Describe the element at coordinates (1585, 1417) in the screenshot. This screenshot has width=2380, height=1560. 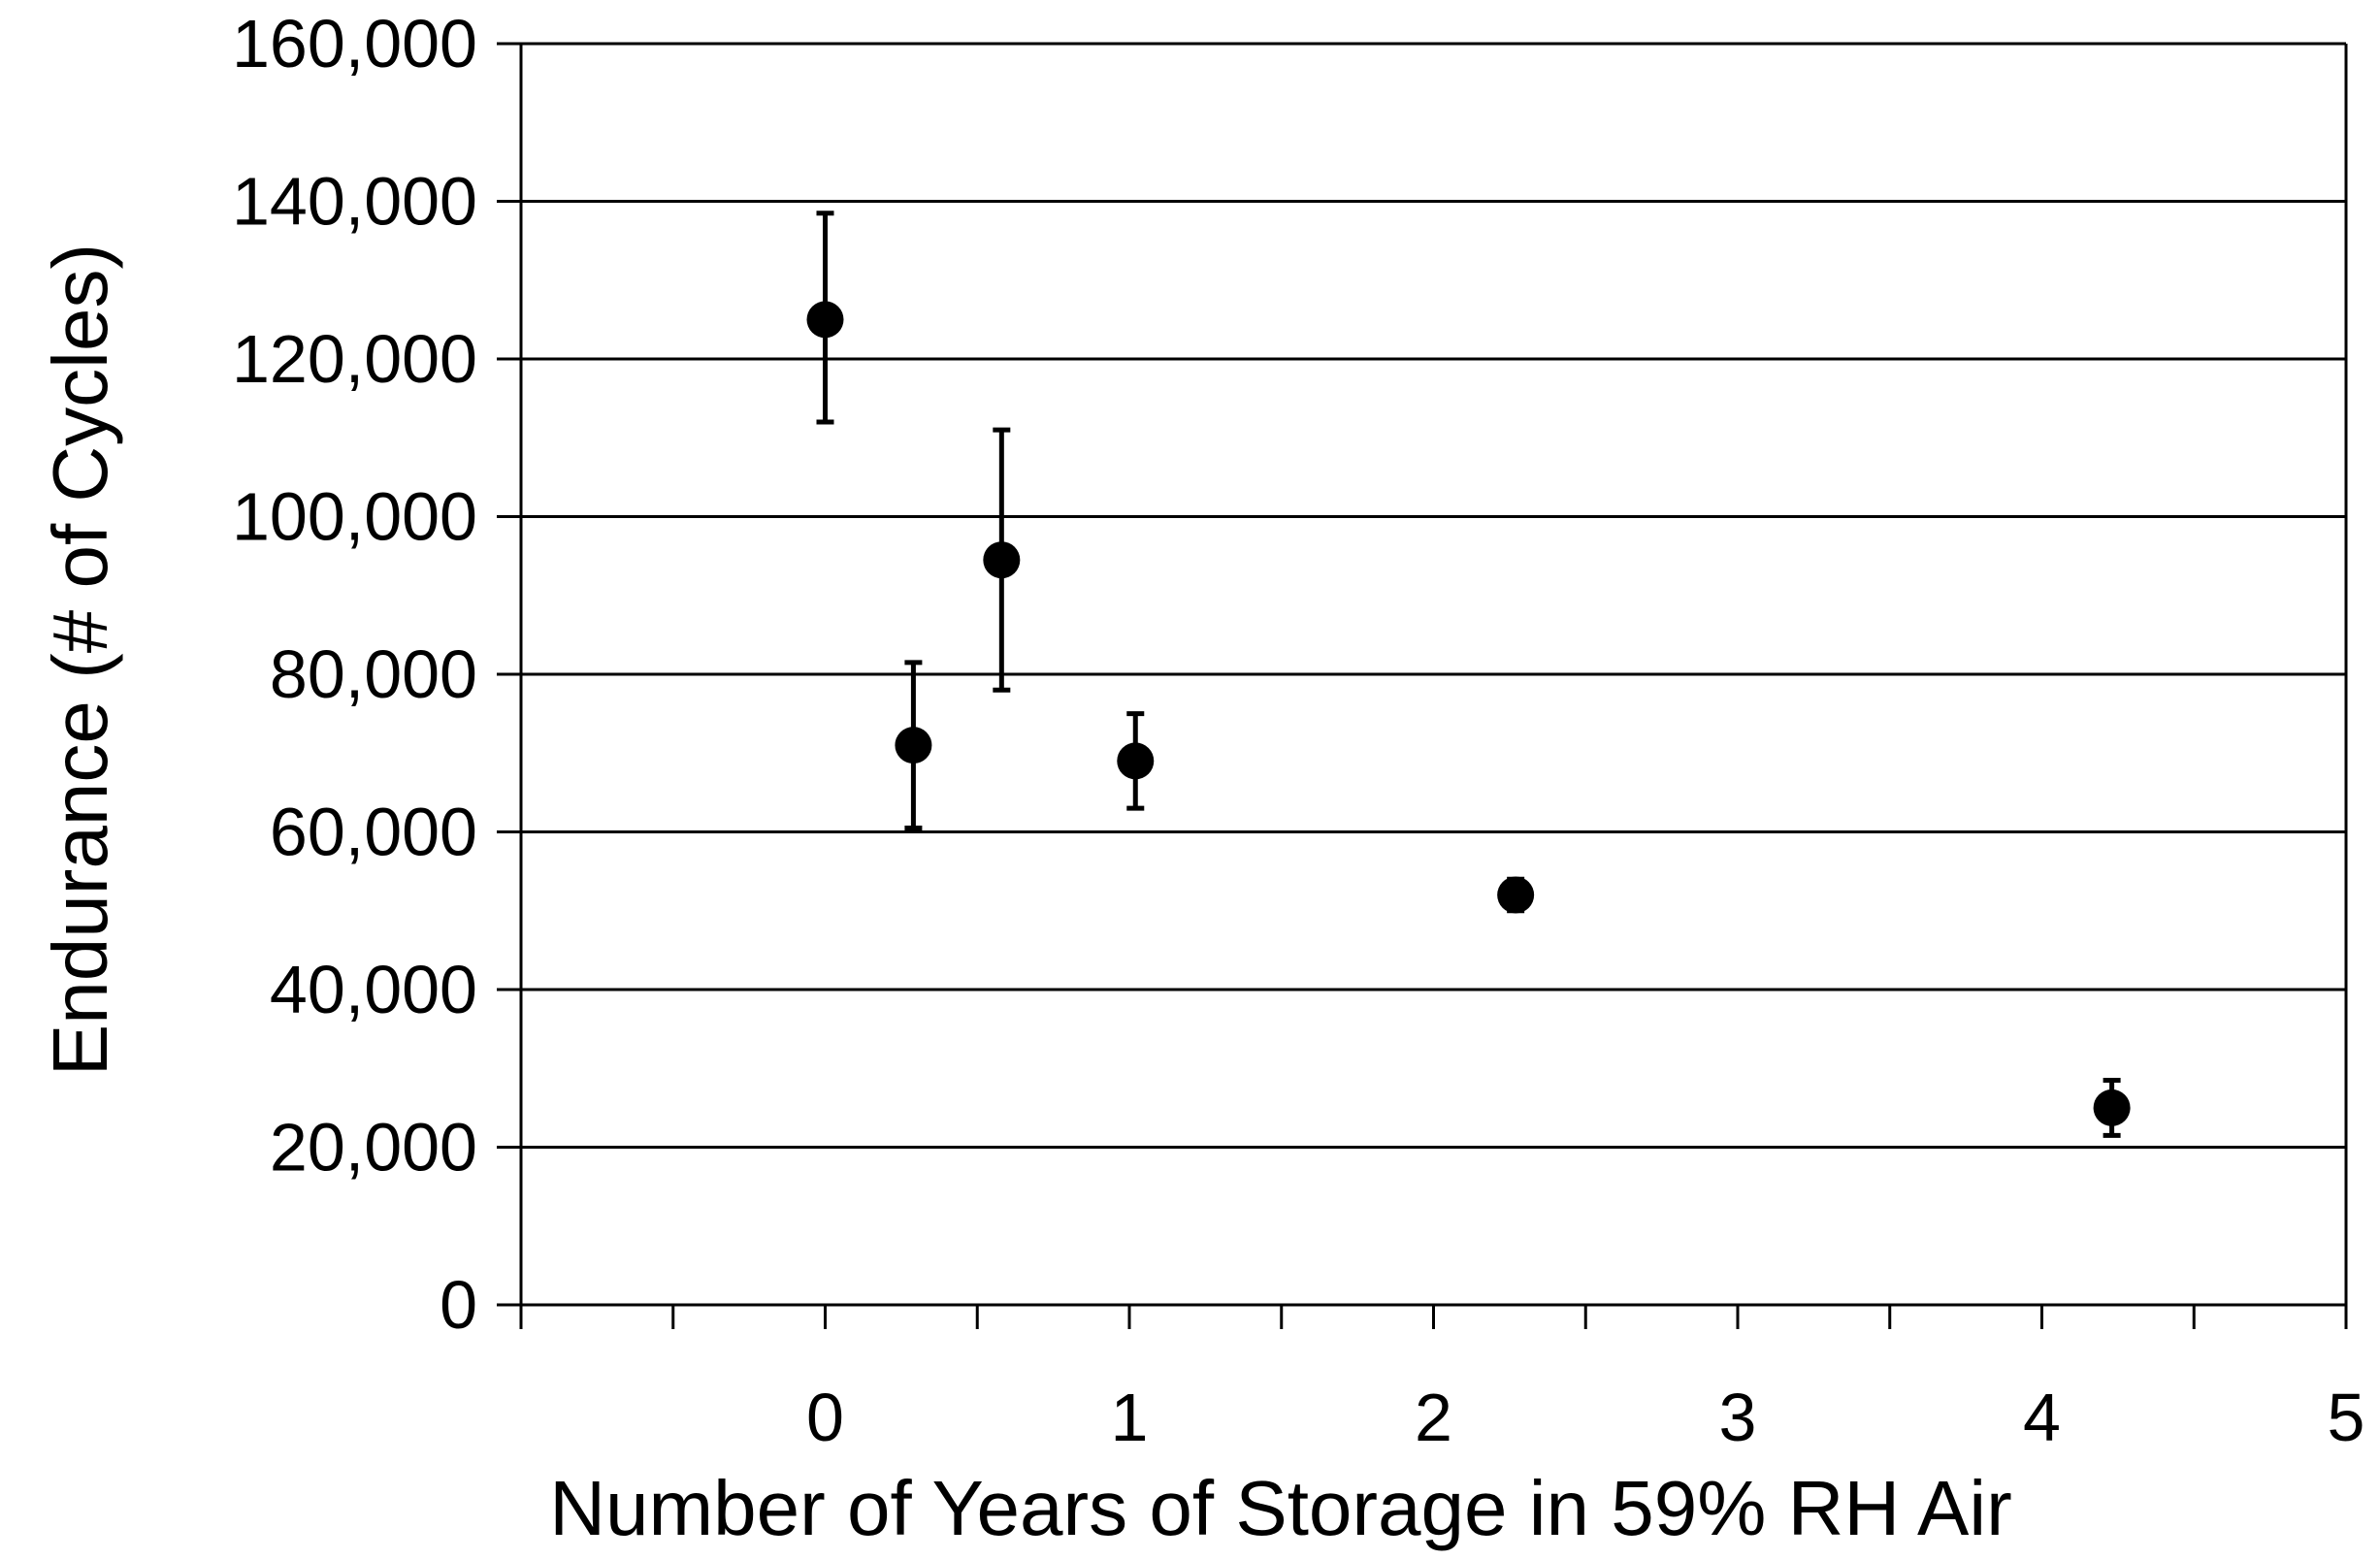
I see `x-tick-labels: 0 1 2 3 4 5` at that location.